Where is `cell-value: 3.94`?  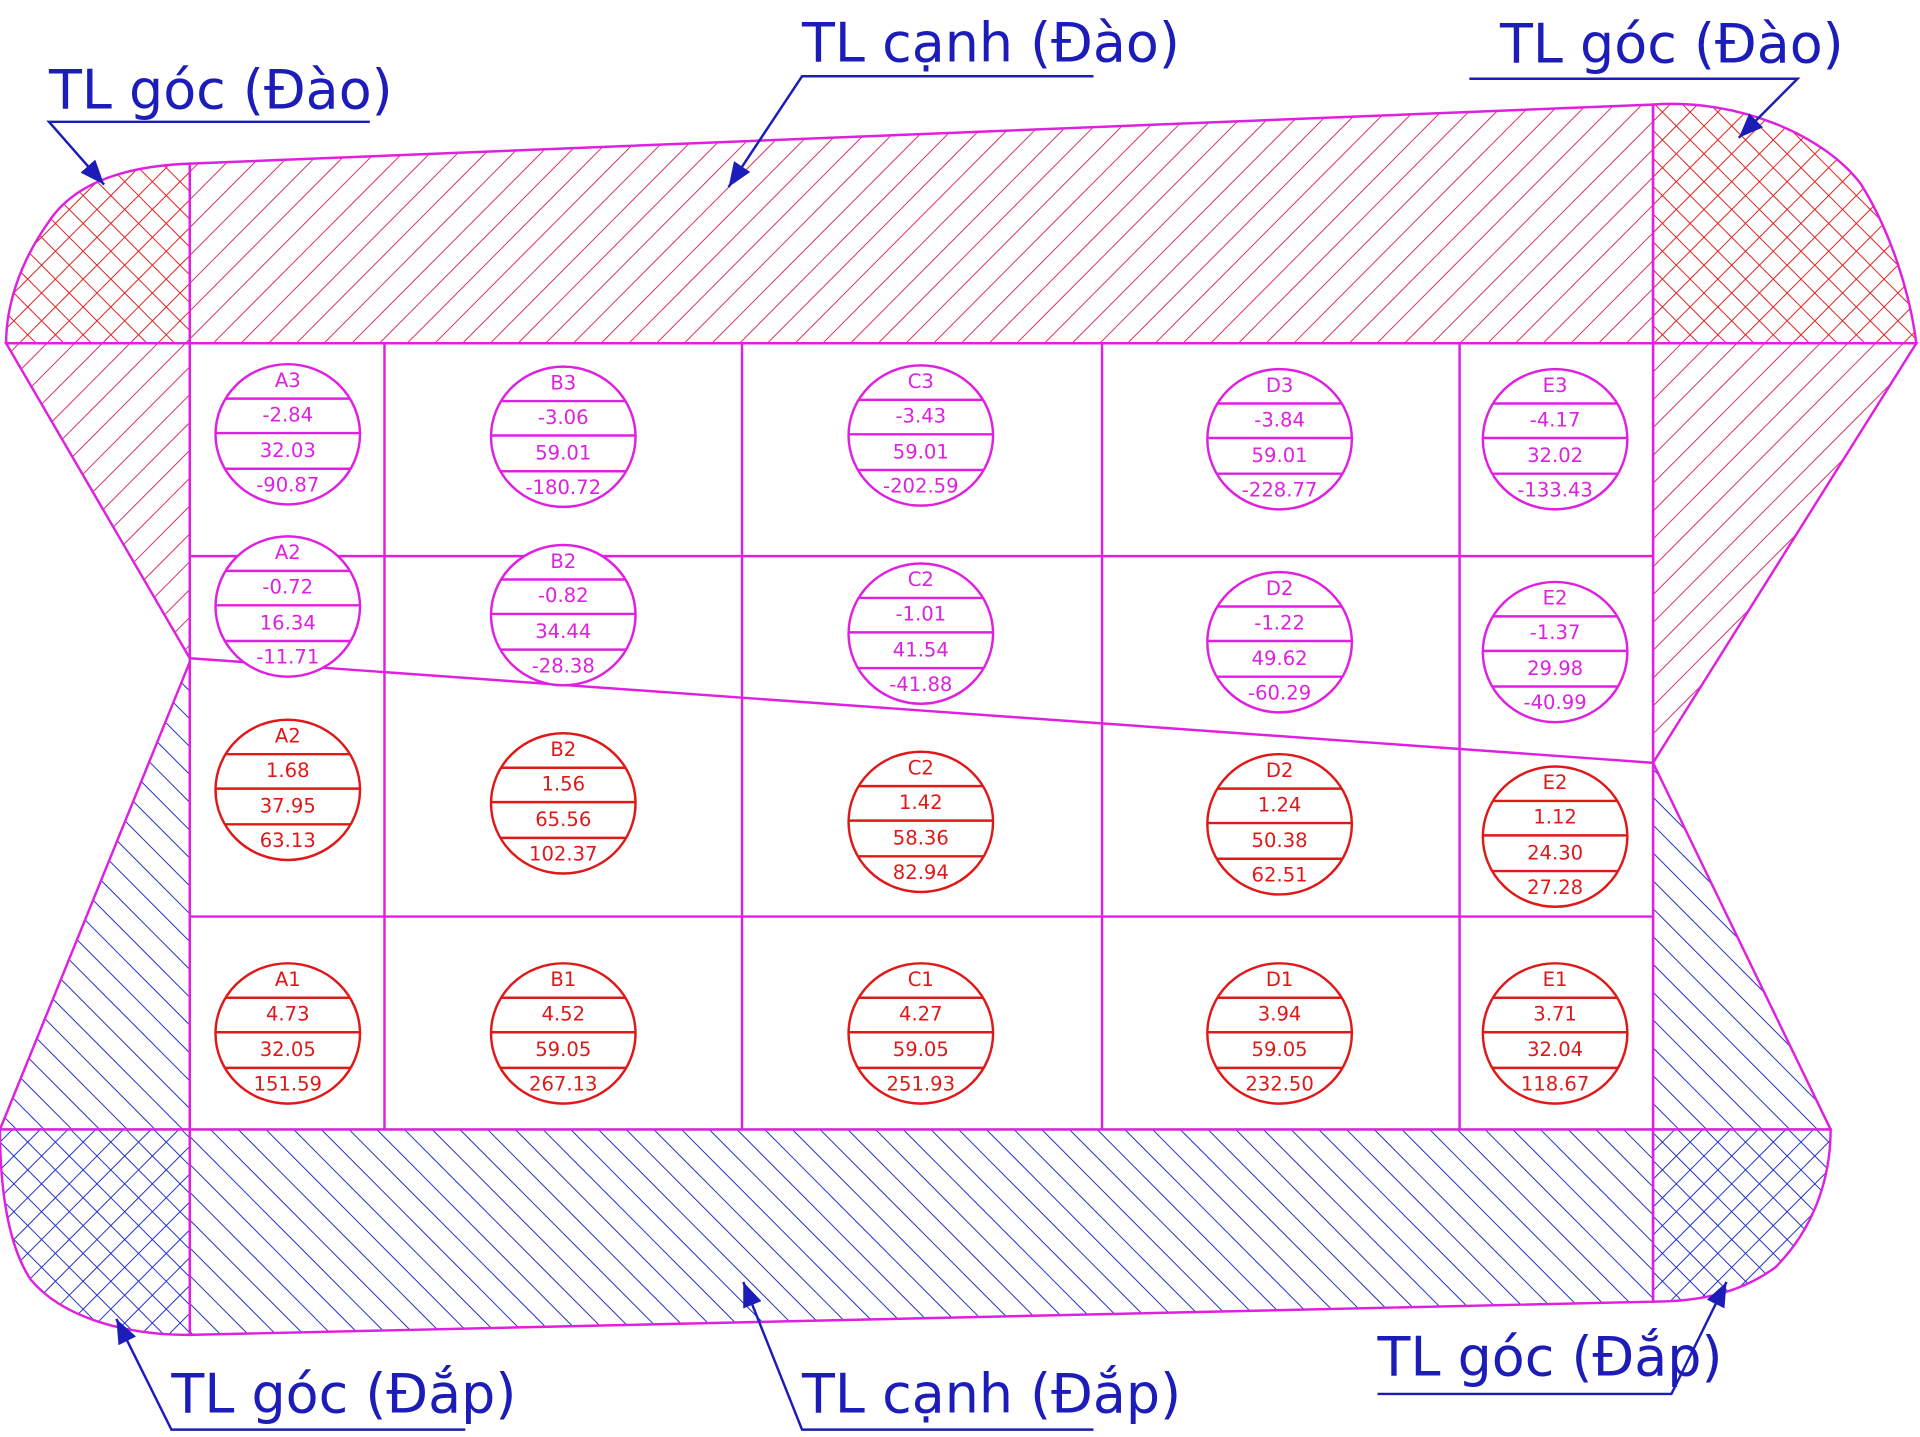 cell-value: 3.94 is located at coordinates (1280, 1013).